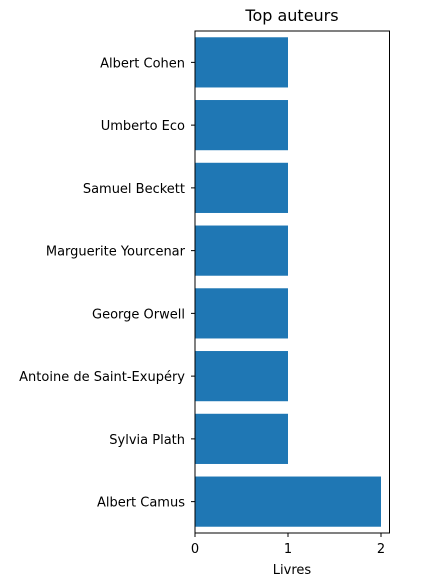 The width and height of the screenshot is (446, 586). Describe the element at coordinates (241, 438) in the screenshot. I see `bar-sylvia-plath` at that location.